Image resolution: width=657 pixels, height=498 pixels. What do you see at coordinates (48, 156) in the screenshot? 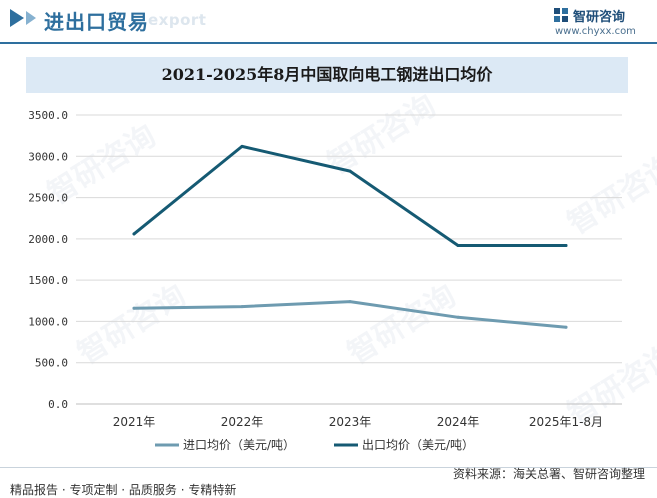
I see `y-tick-label: 3000.0` at bounding box center [48, 156].